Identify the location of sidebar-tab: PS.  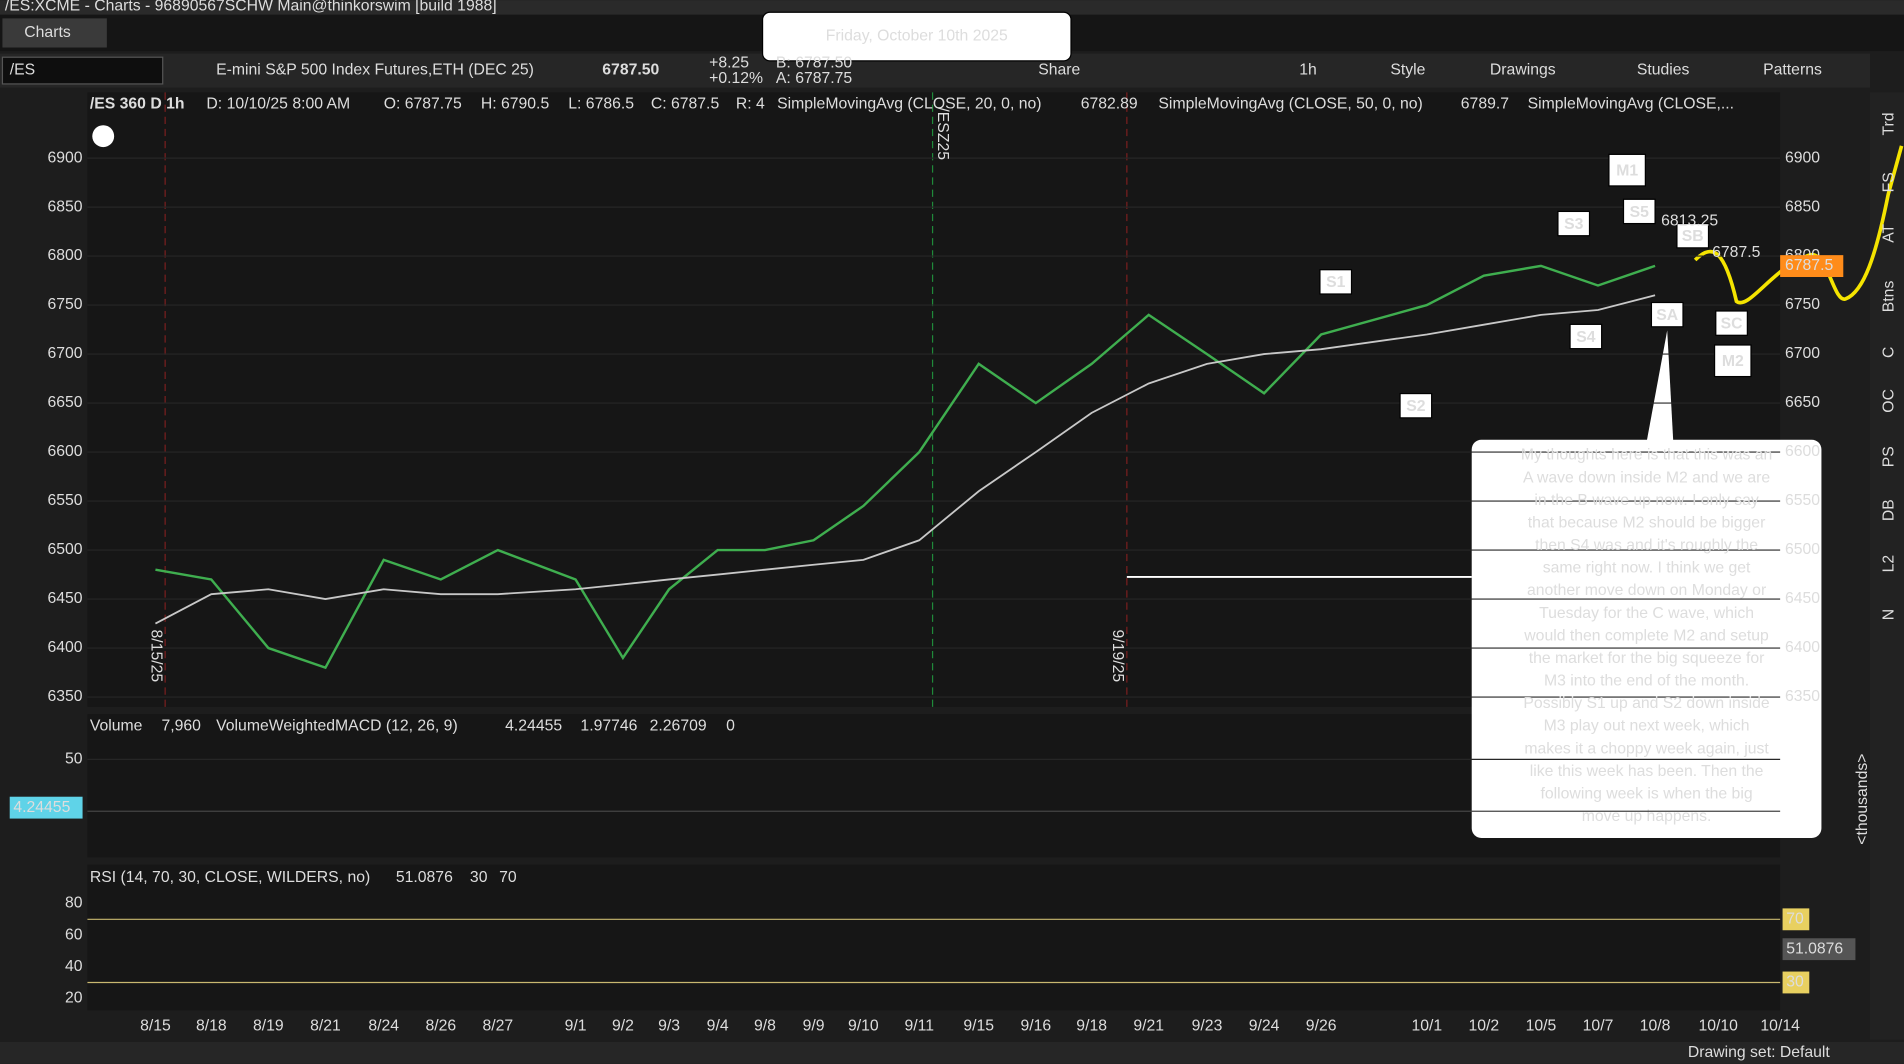
(1889, 456).